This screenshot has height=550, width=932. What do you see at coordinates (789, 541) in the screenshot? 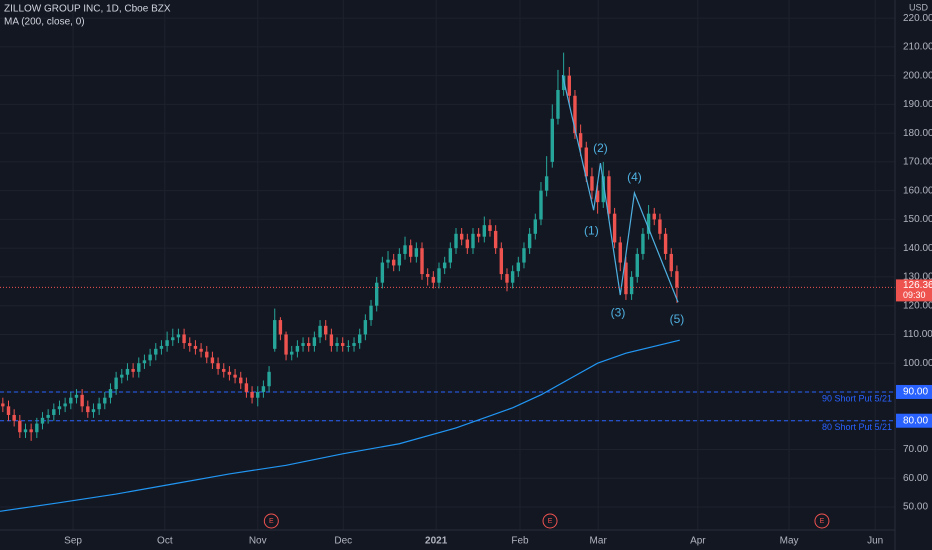
I see `x-tick-label: May` at bounding box center [789, 541].